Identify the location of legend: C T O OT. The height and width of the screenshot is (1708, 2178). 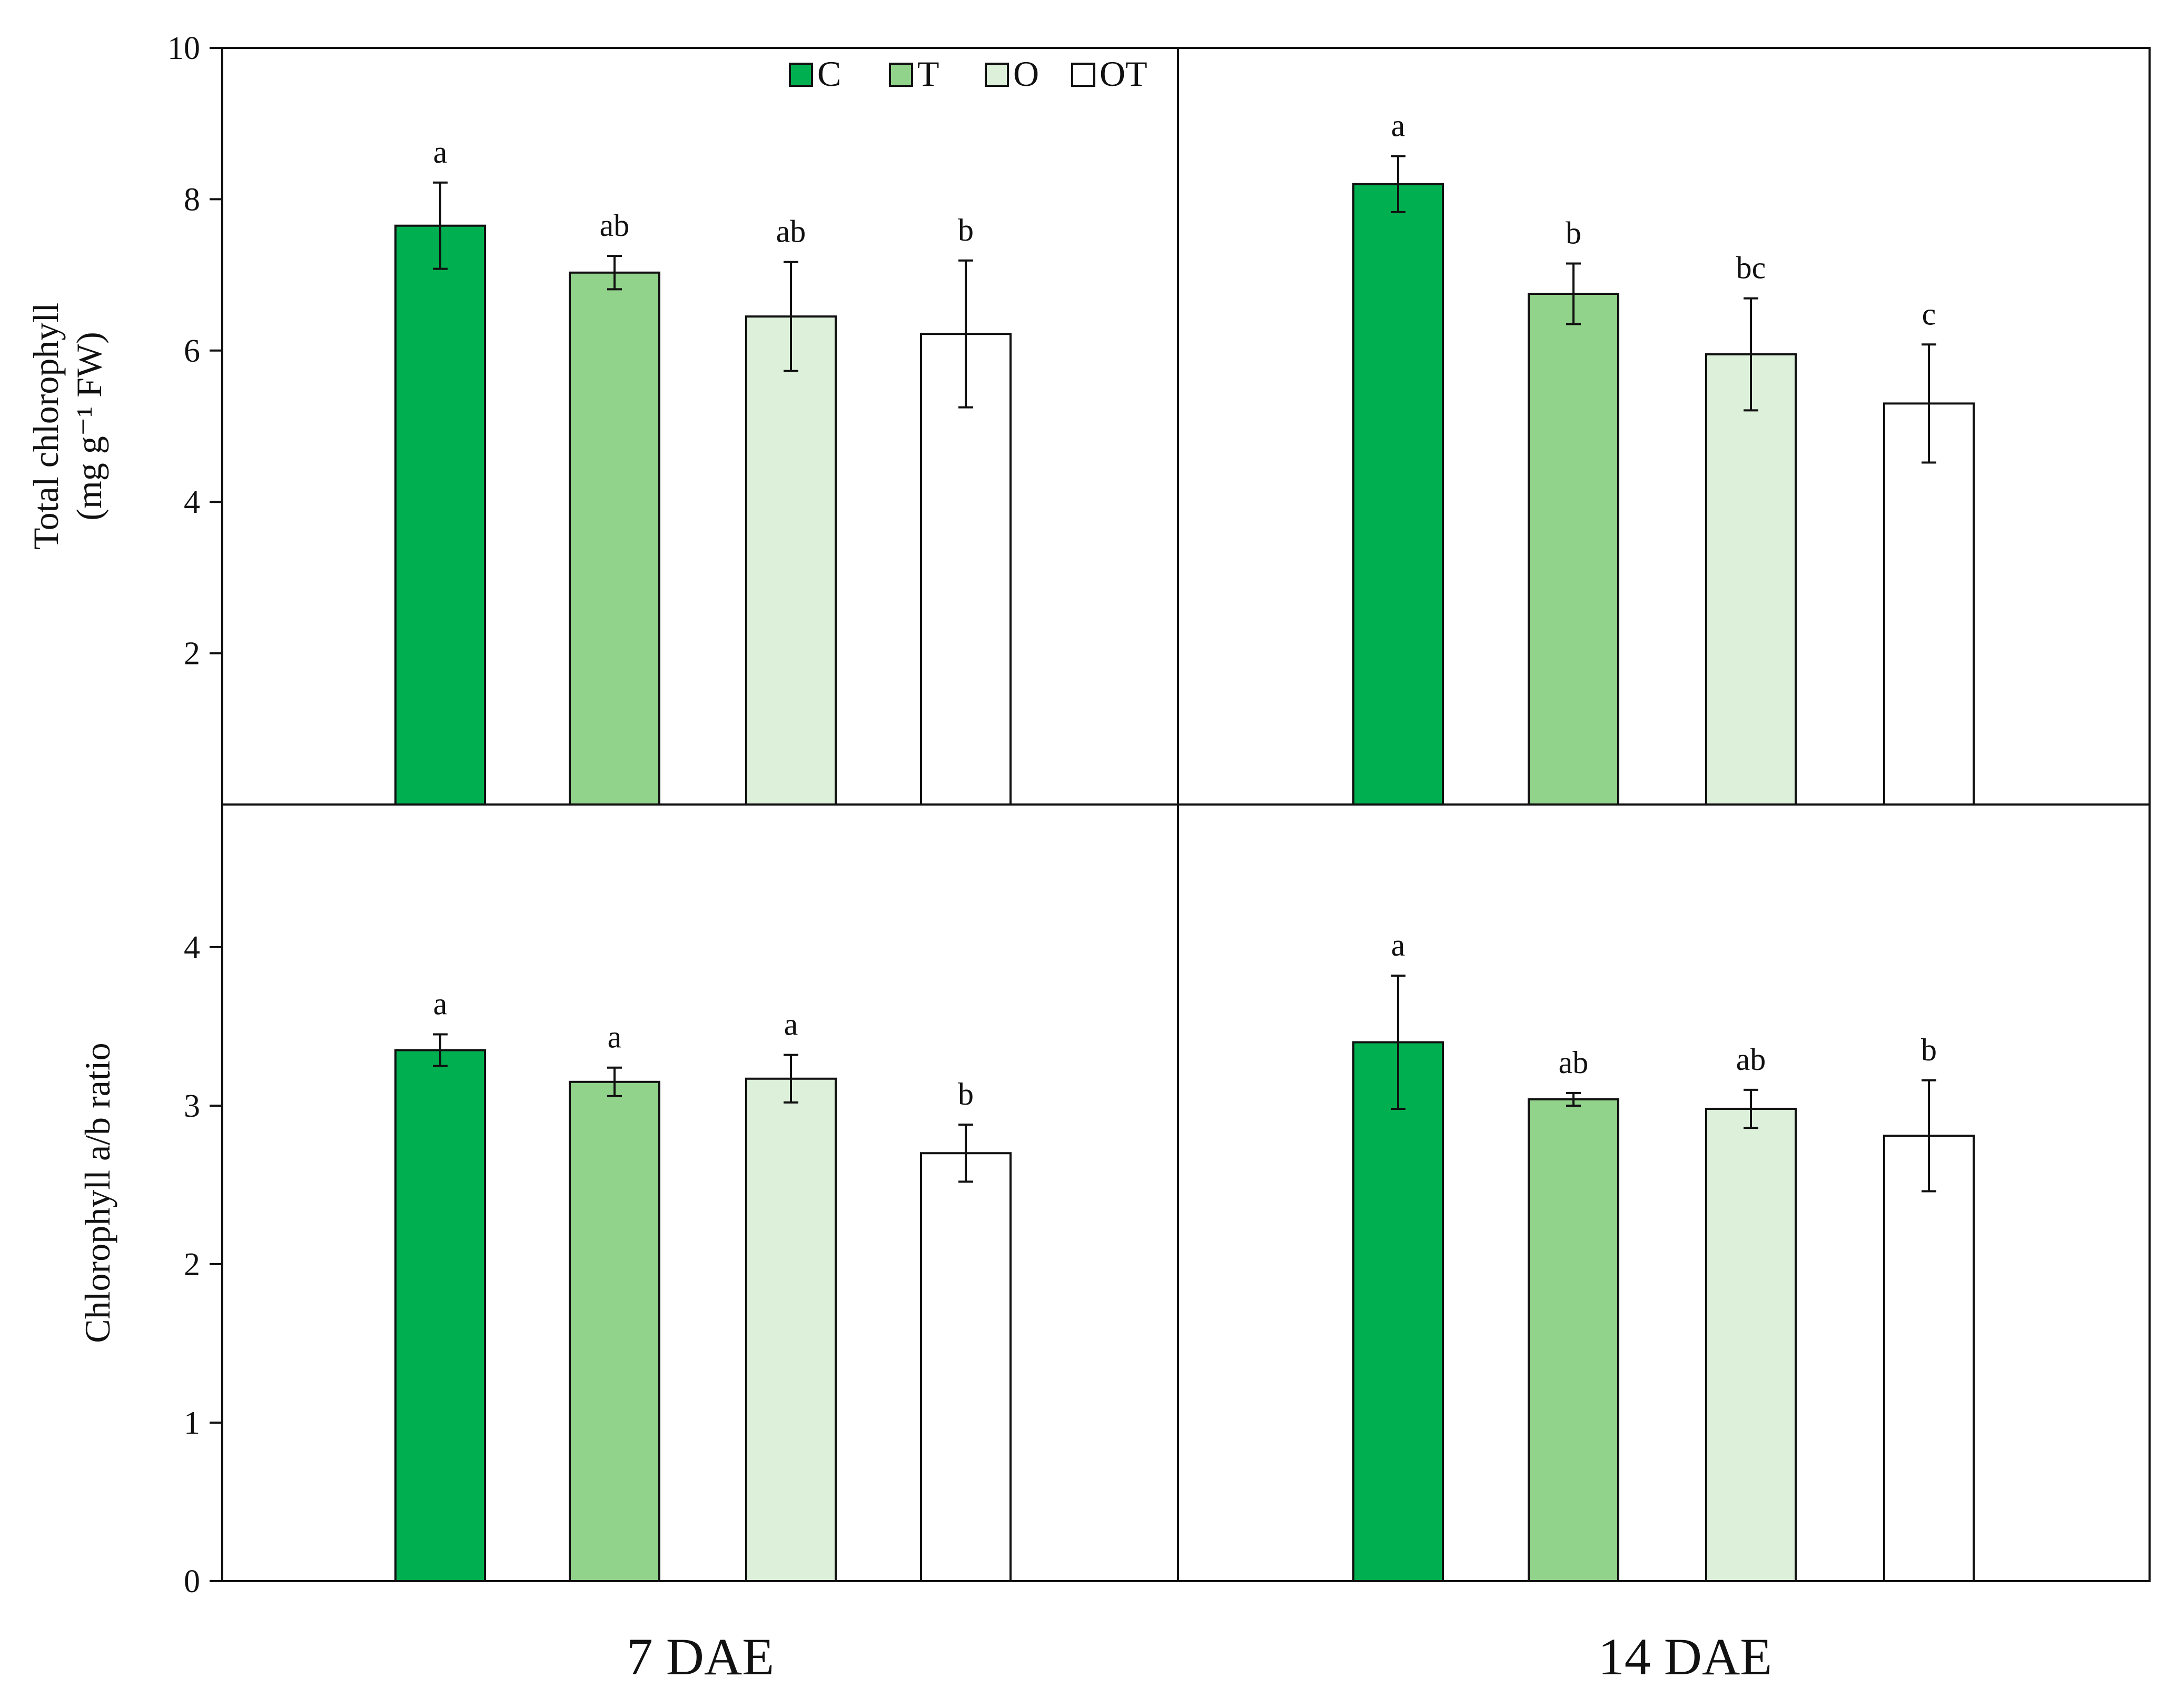
(968, 74).